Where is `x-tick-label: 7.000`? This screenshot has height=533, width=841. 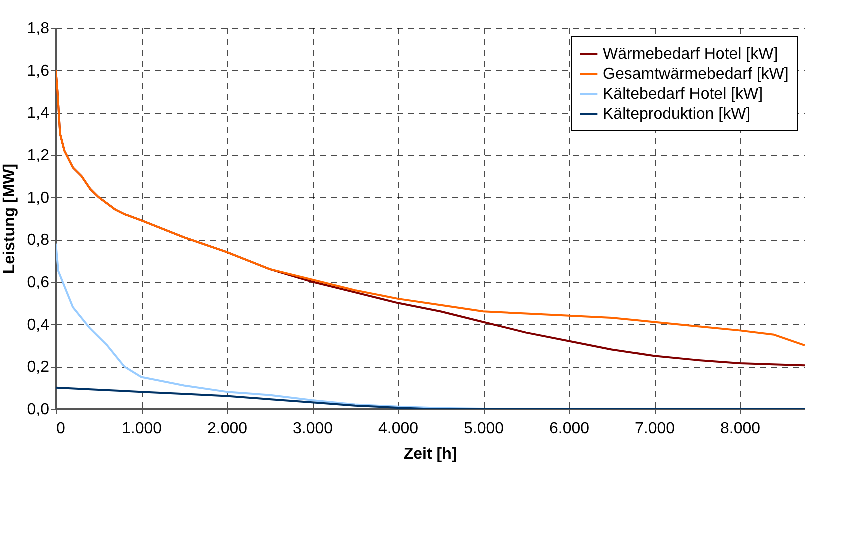
x-tick-label: 7.000 is located at coordinates (655, 429).